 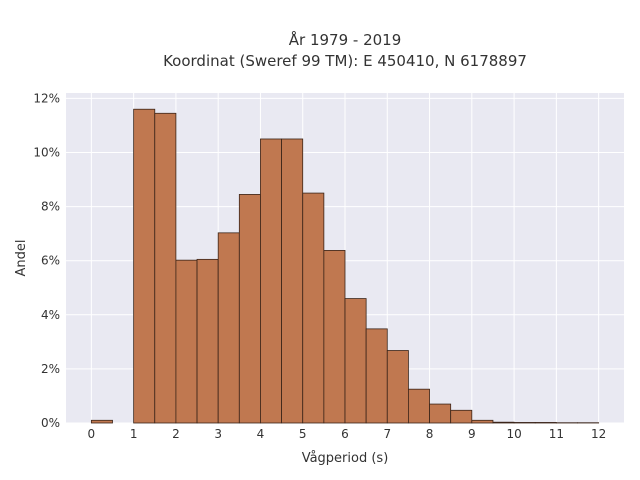 What do you see at coordinates (46, 98) in the screenshot?
I see `y-tick-label: 12%` at bounding box center [46, 98].